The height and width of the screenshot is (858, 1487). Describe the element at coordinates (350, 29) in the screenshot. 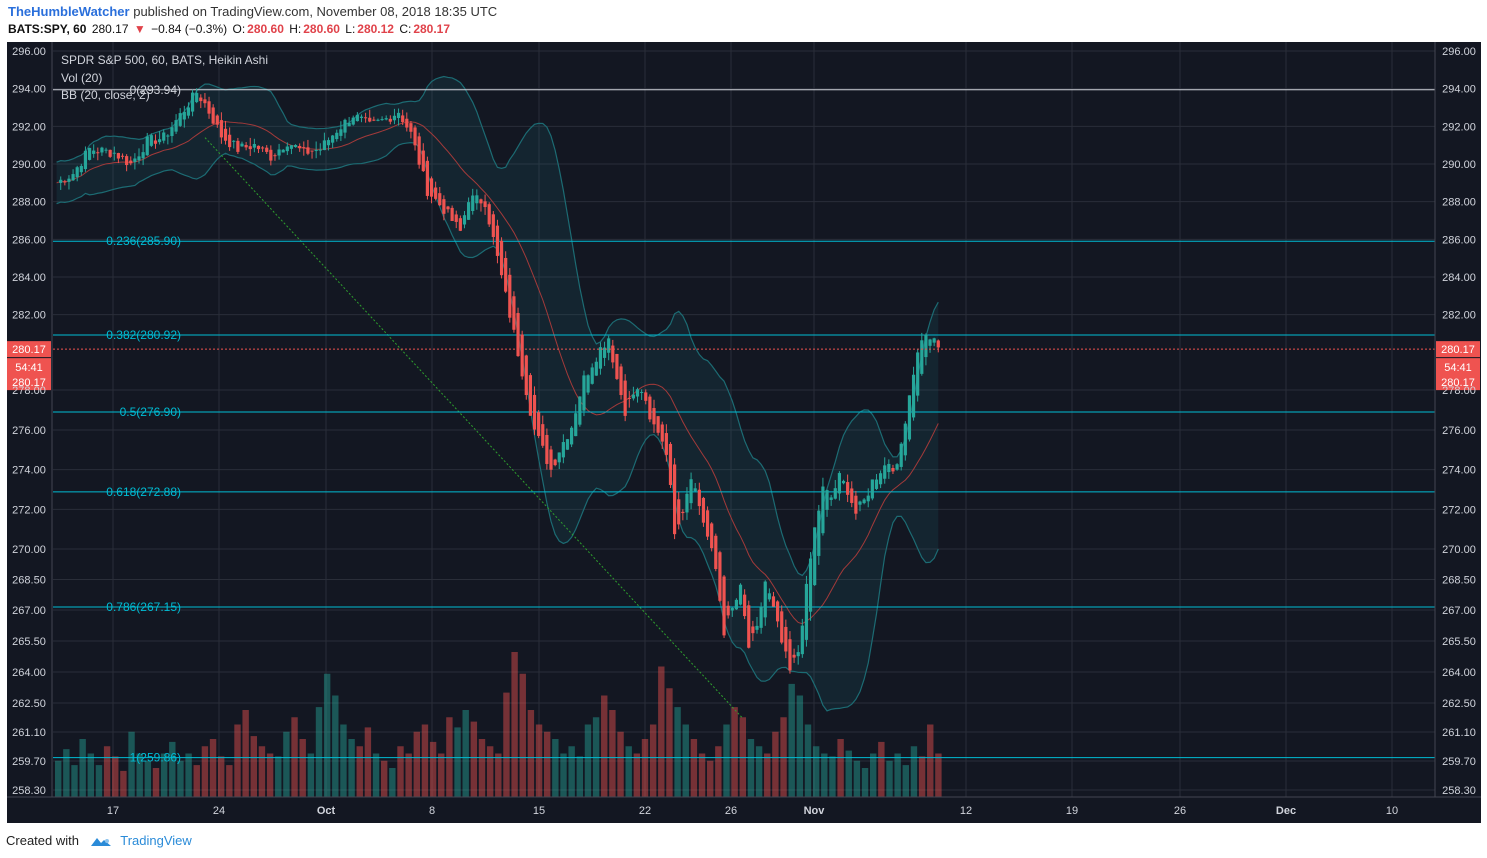

I see `low-label: L:` at that location.